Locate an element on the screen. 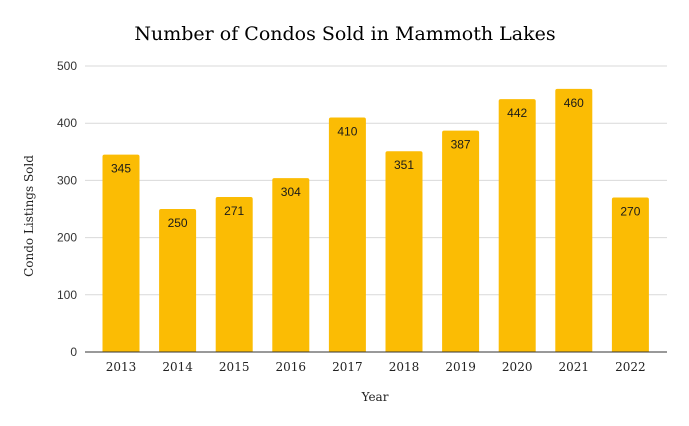 Image resolution: width=689 pixels, height=426 pixels. x-tick-label: 2014 is located at coordinates (177, 367).